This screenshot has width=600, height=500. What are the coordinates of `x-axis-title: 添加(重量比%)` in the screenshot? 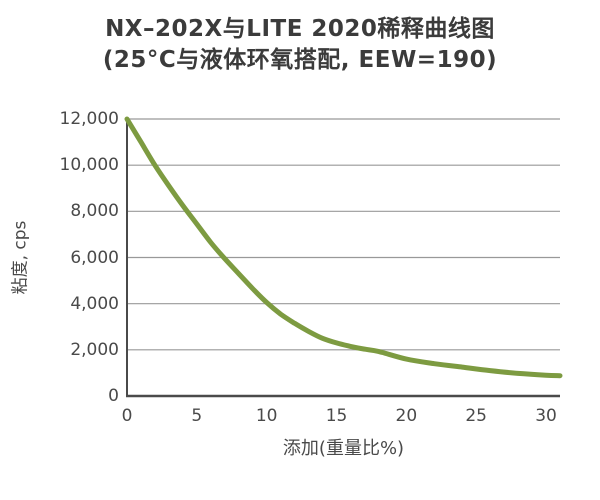 It's located at (343, 448).